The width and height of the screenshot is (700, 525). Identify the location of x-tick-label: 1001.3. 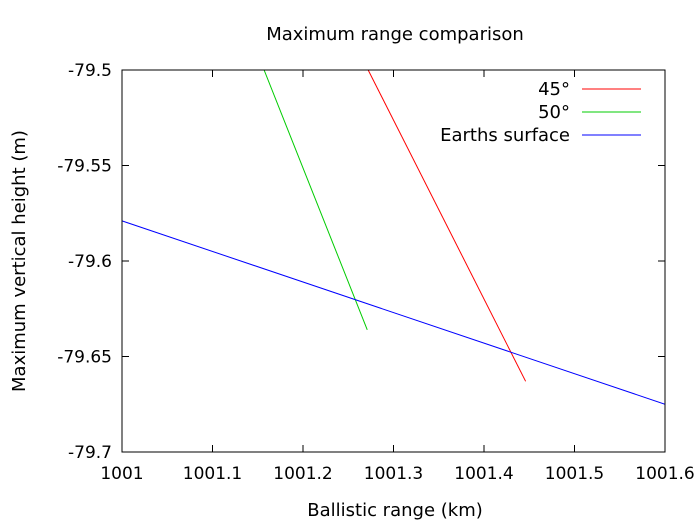
(393, 474).